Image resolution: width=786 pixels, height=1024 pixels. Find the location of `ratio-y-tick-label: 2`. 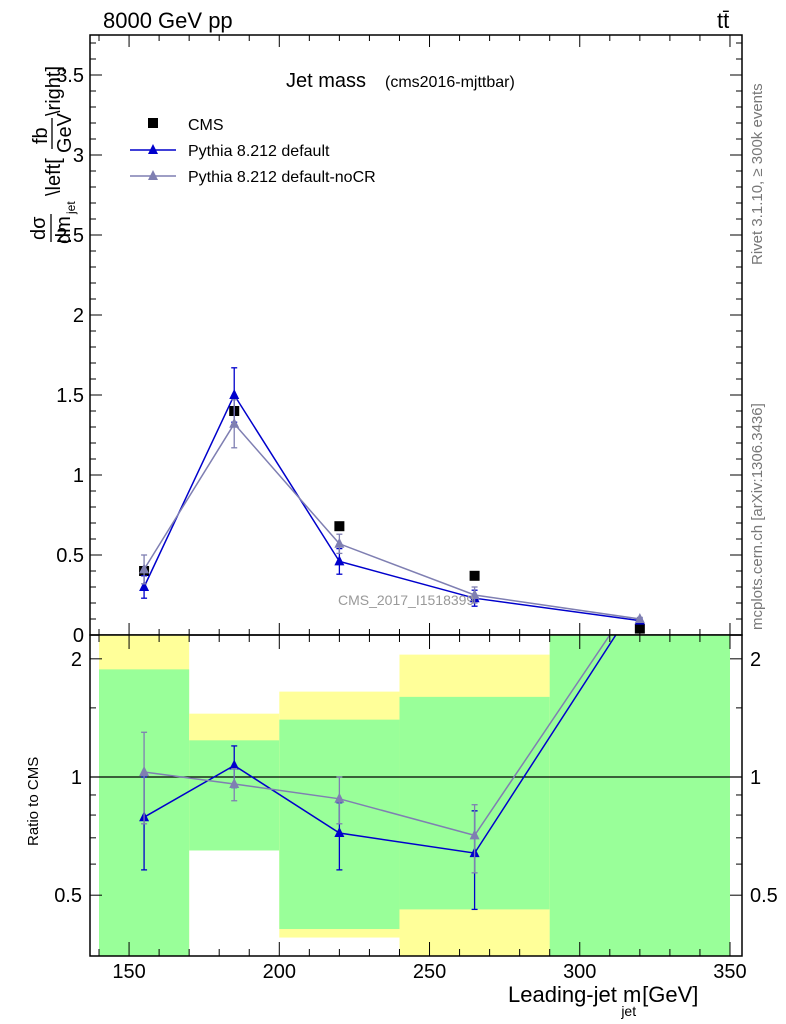

ratio-y-tick-label: 2 is located at coordinates (76, 660).